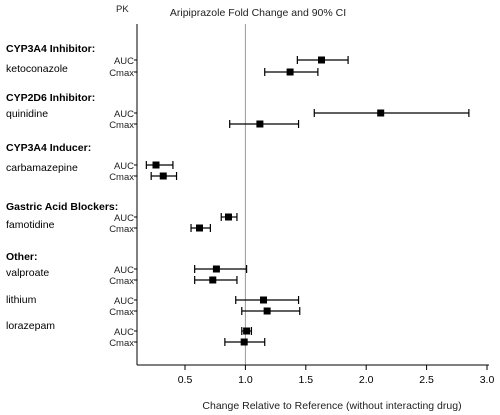  I want to click on drug-label: ketoconazole, so click(37, 69).